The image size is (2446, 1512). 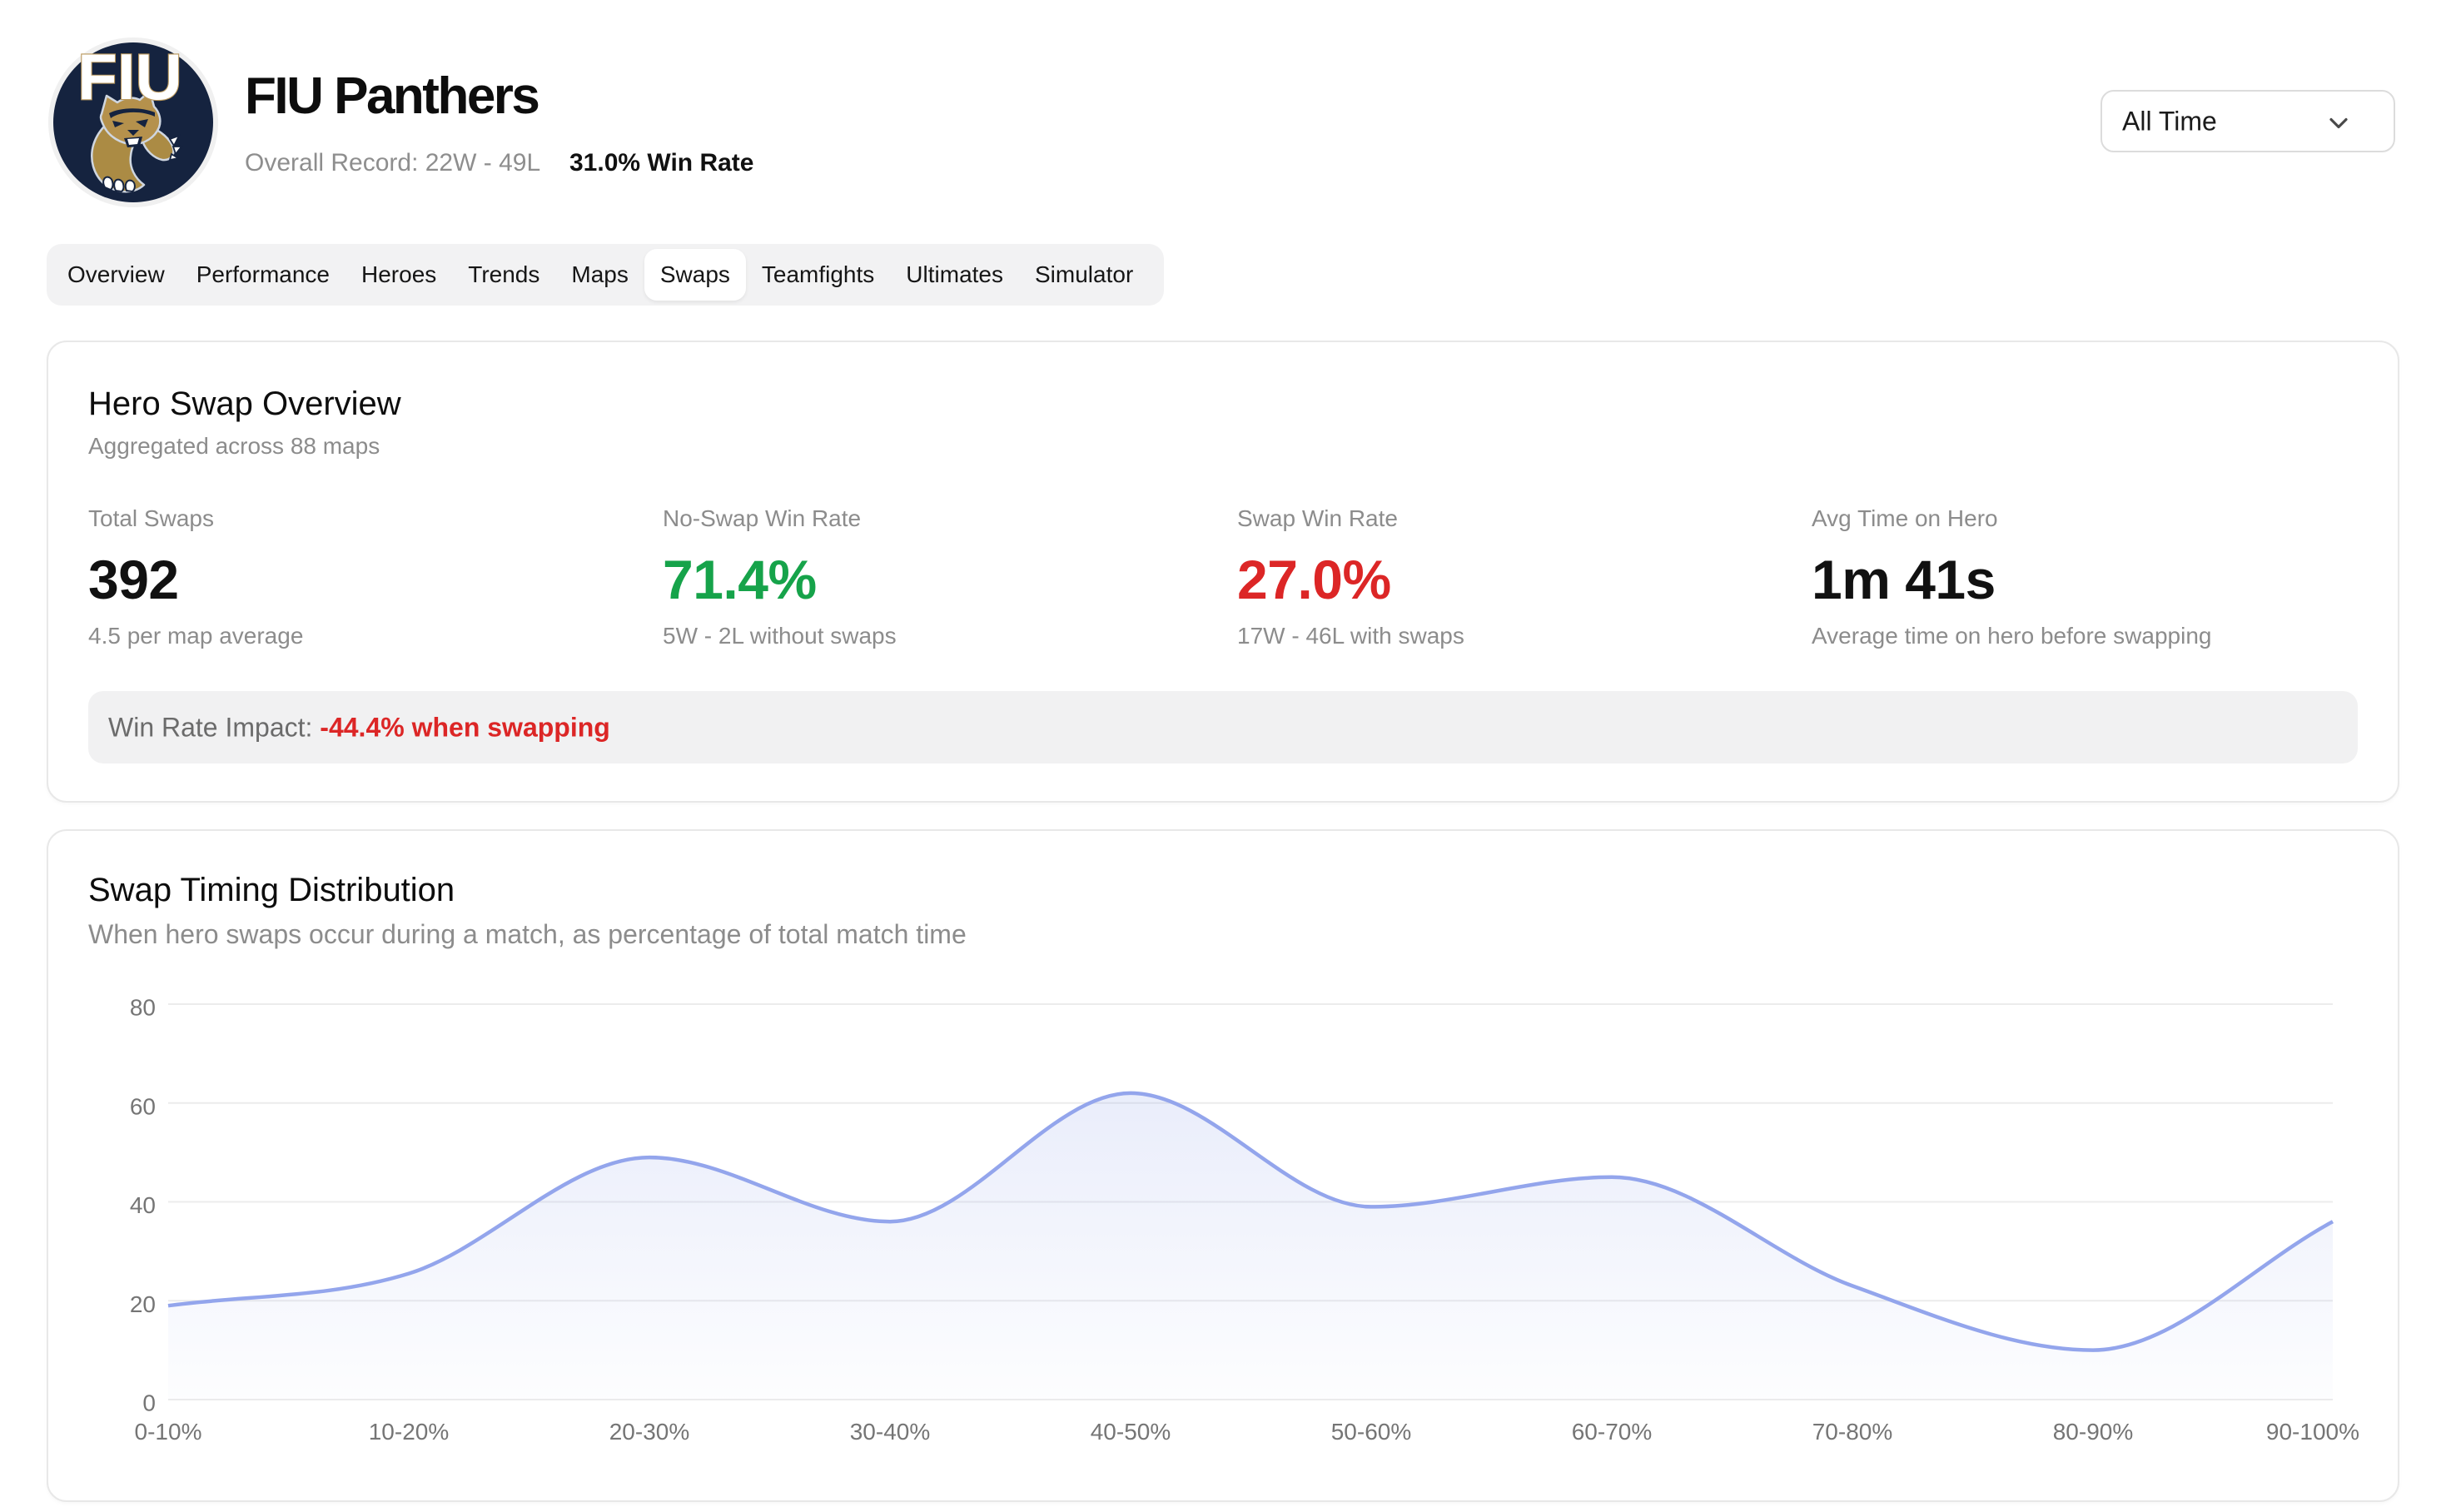 I want to click on svg-text: 90-100%, so click(x=2312, y=1432).